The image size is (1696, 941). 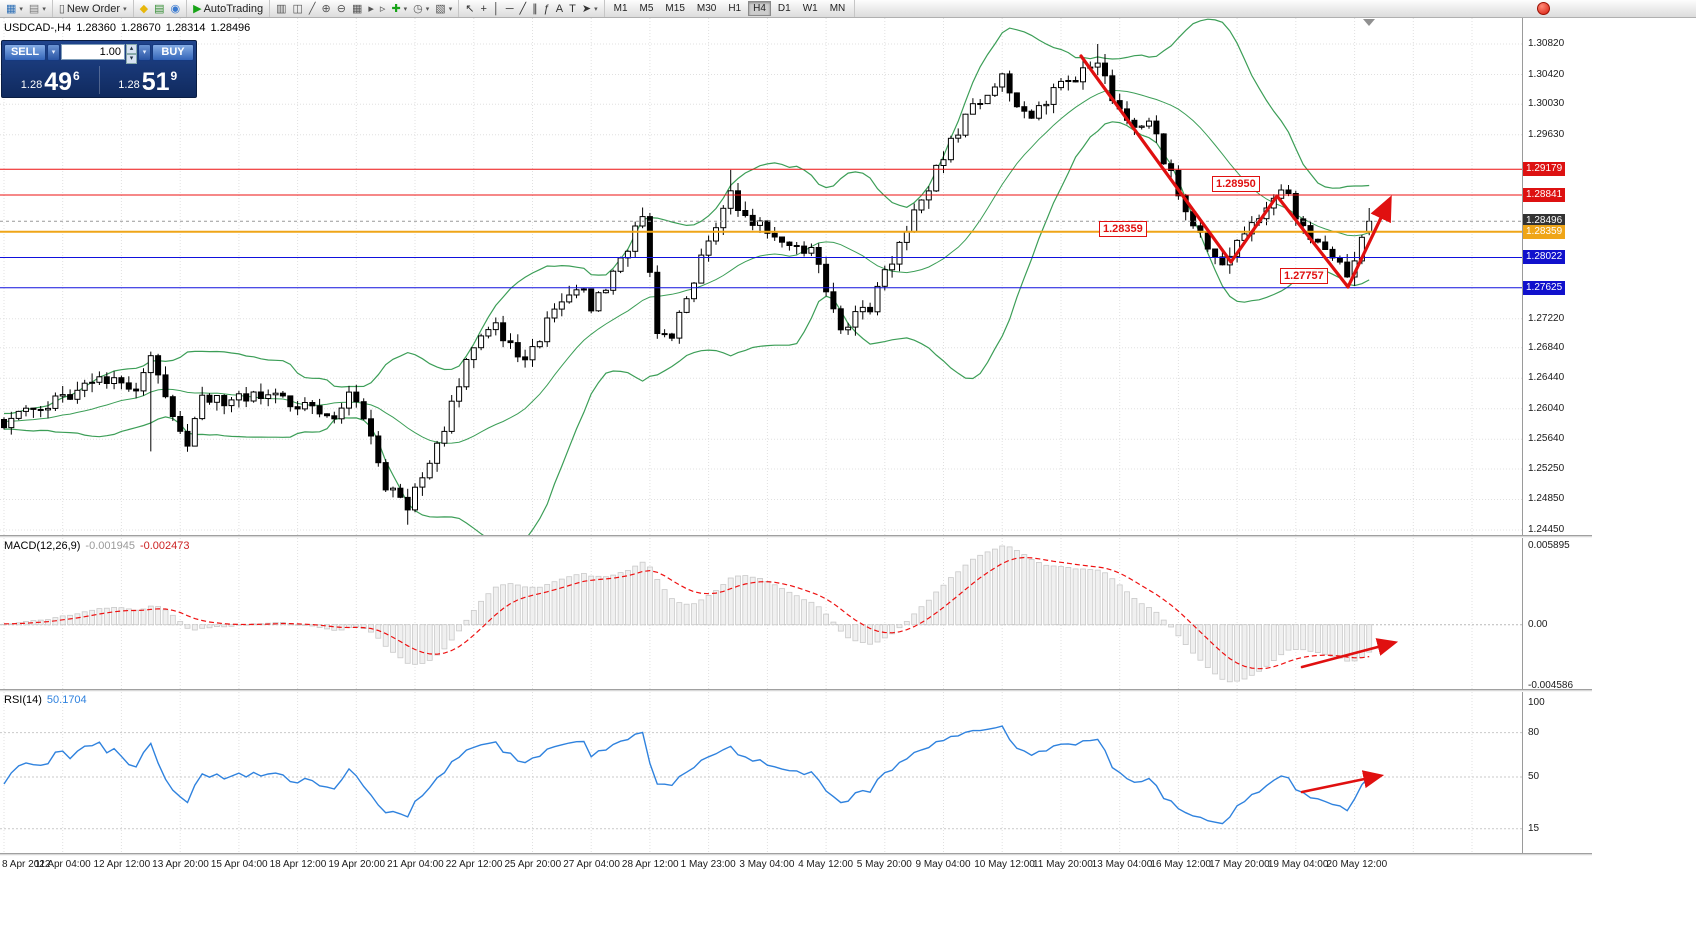 I want to click on tile-windows-button: ▦, so click(x=357, y=9).